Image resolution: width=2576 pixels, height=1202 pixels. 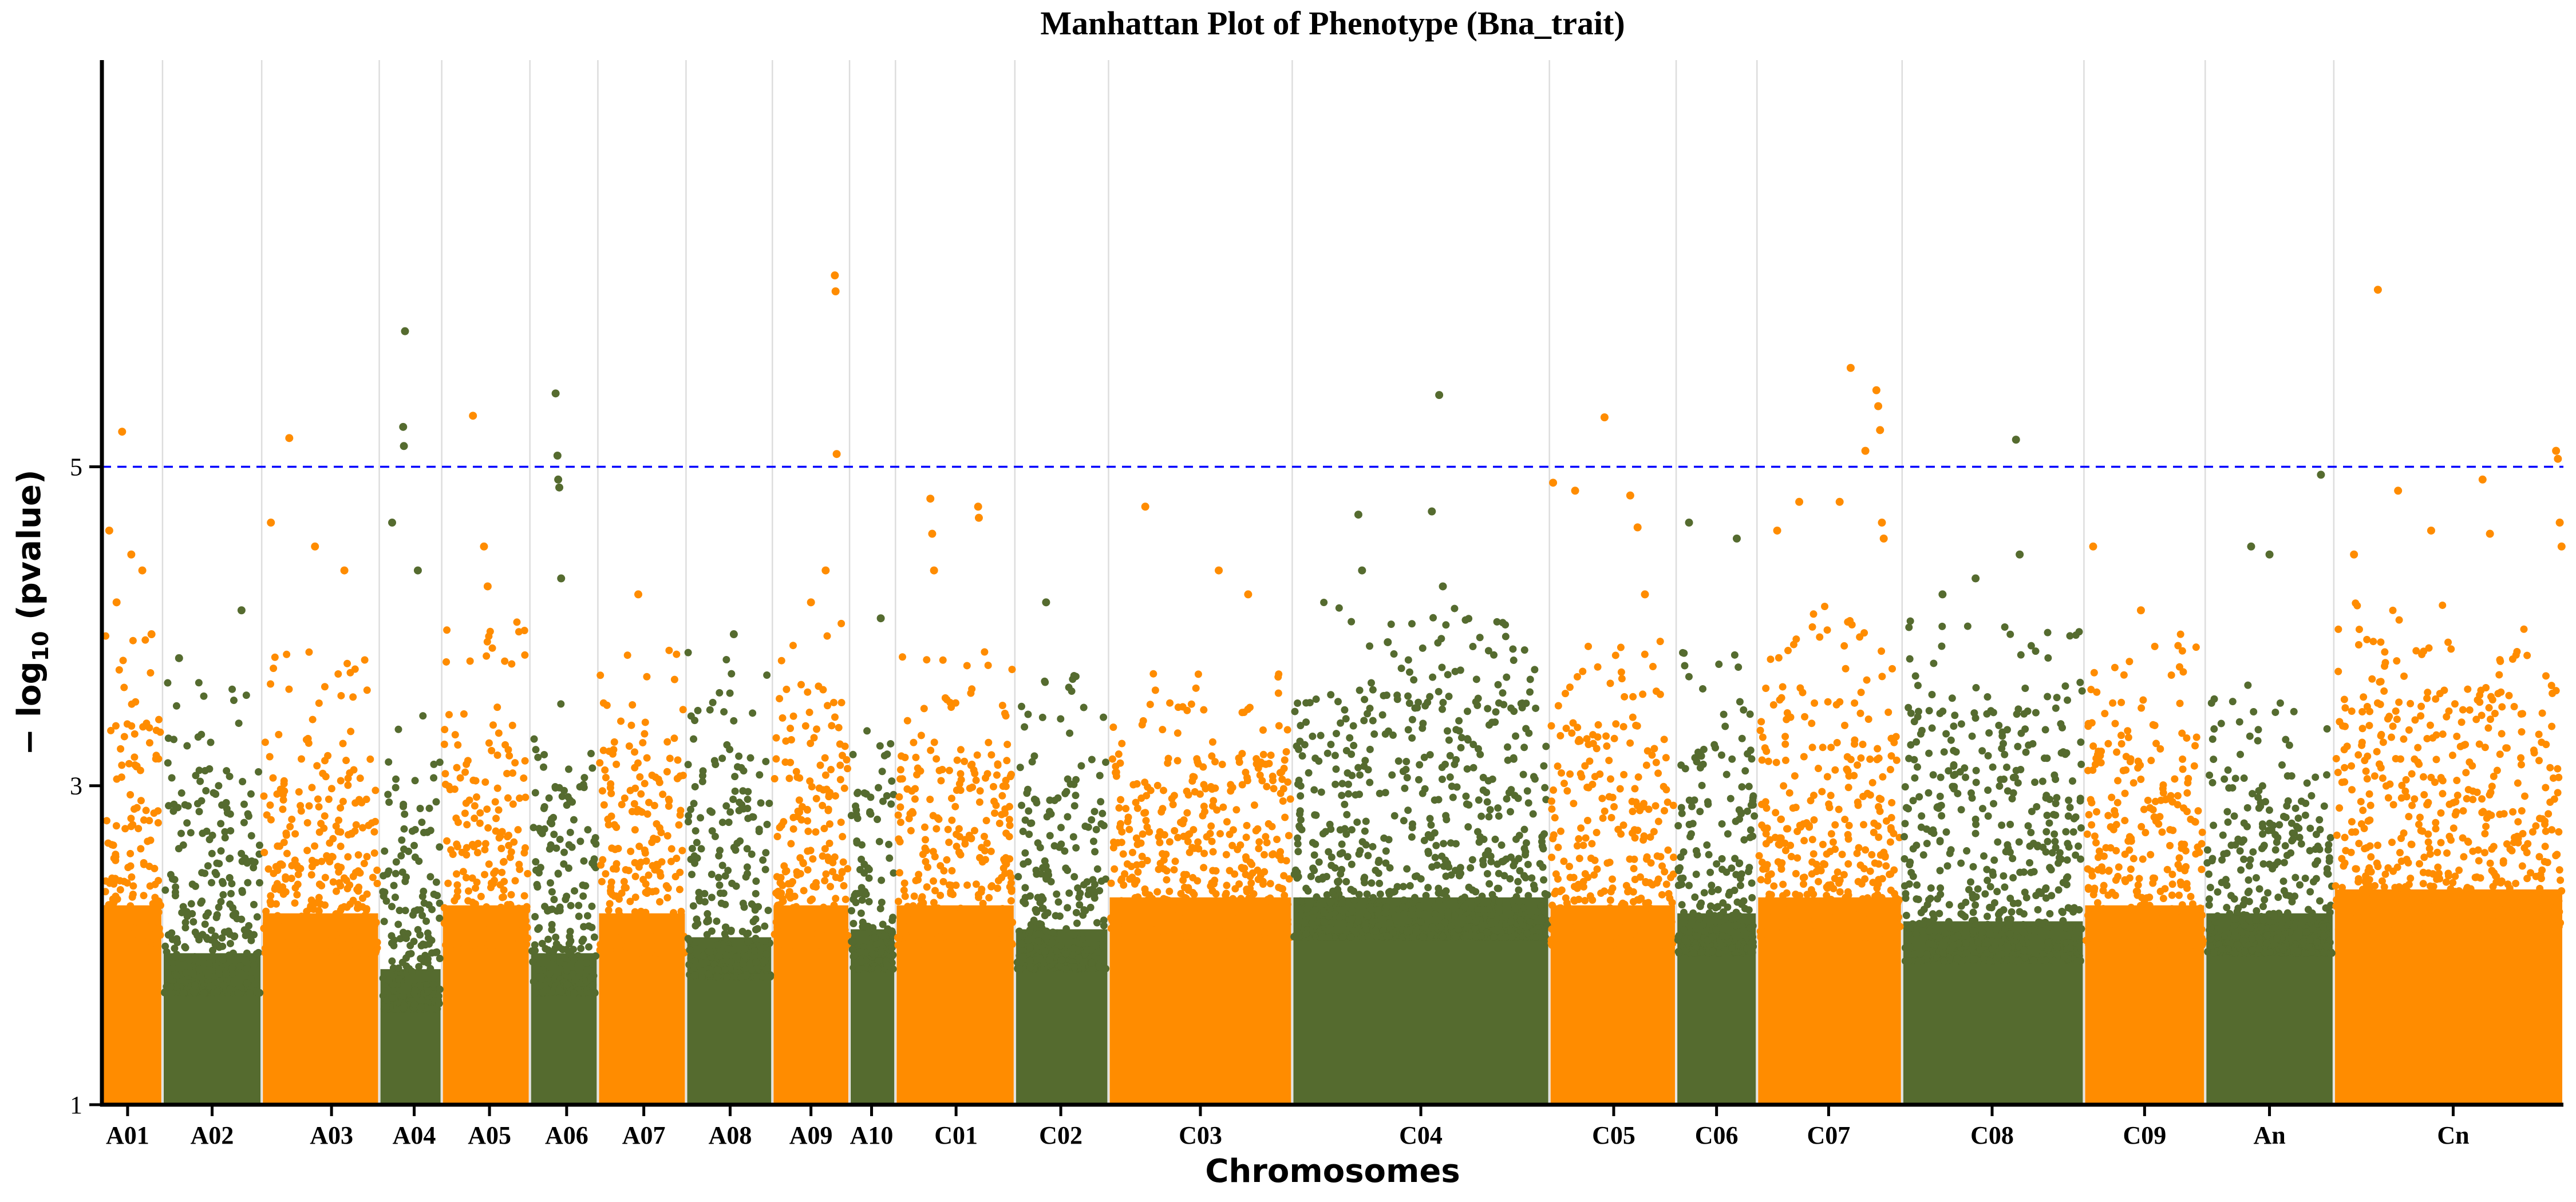 What do you see at coordinates (1717, 1135) in the screenshot?
I see `x-tick-label-c06: C06` at bounding box center [1717, 1135].